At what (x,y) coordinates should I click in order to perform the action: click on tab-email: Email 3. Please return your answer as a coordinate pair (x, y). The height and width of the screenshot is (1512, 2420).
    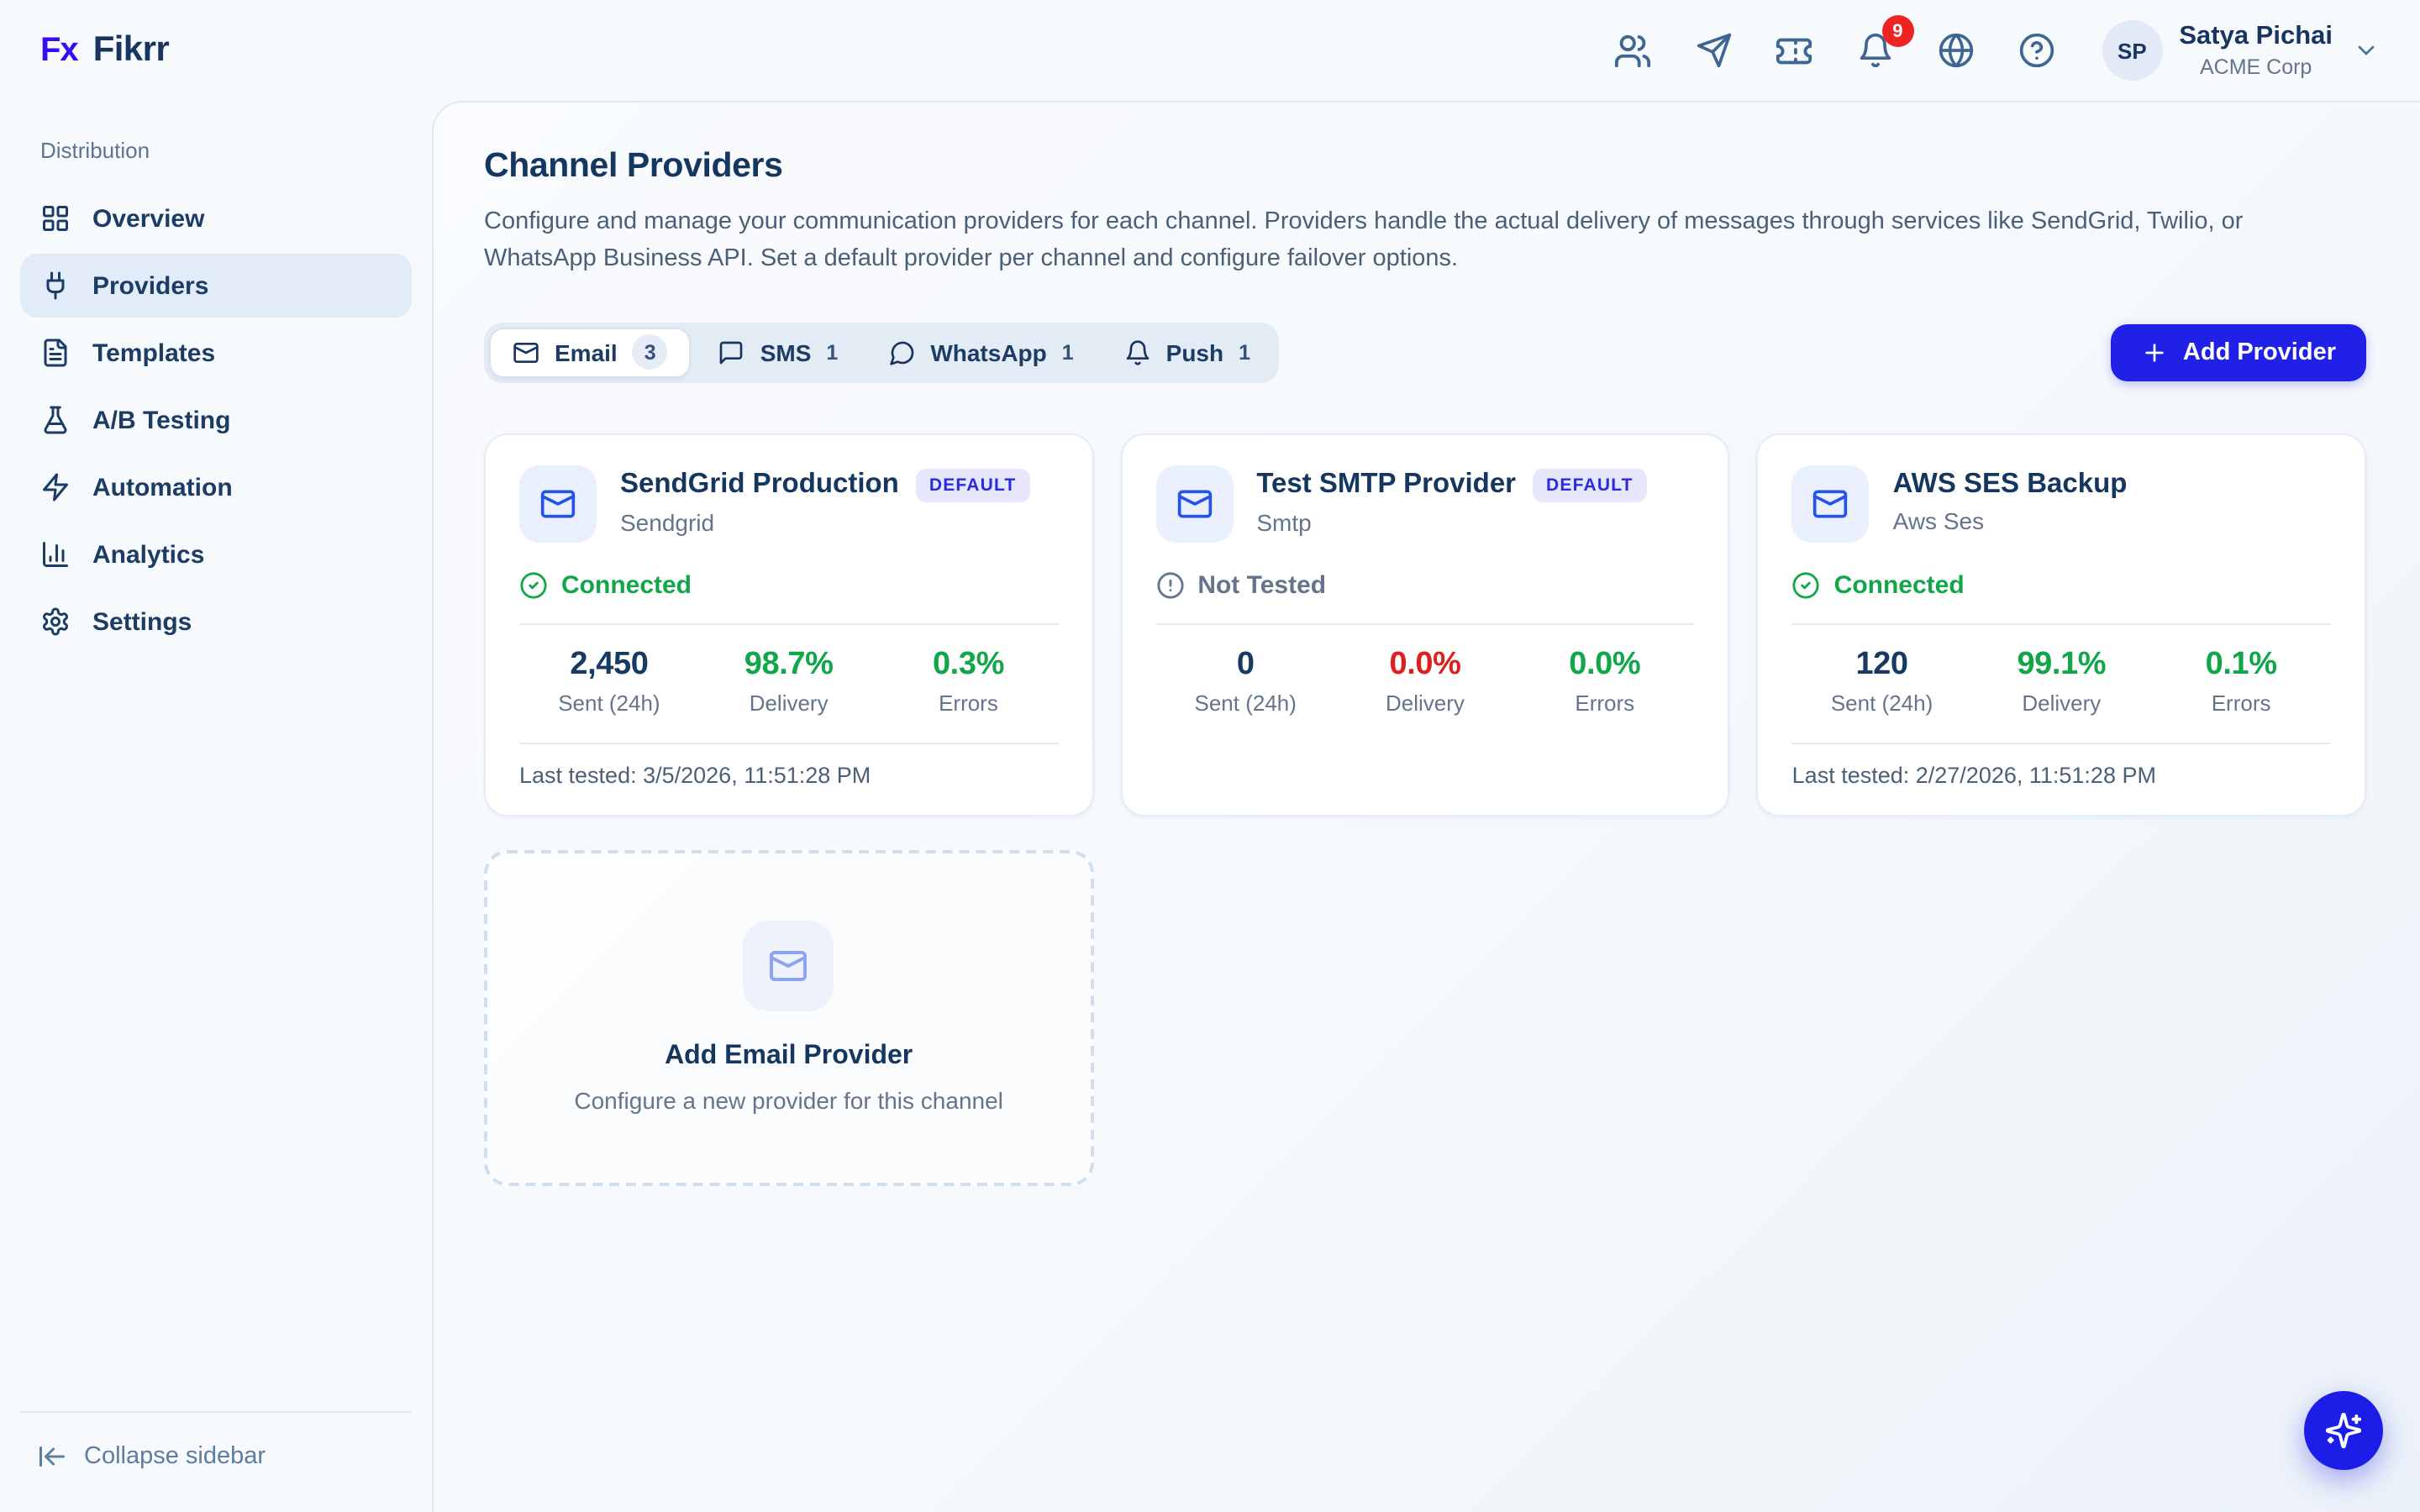
    Looking at the image, I should click on (590, 352).